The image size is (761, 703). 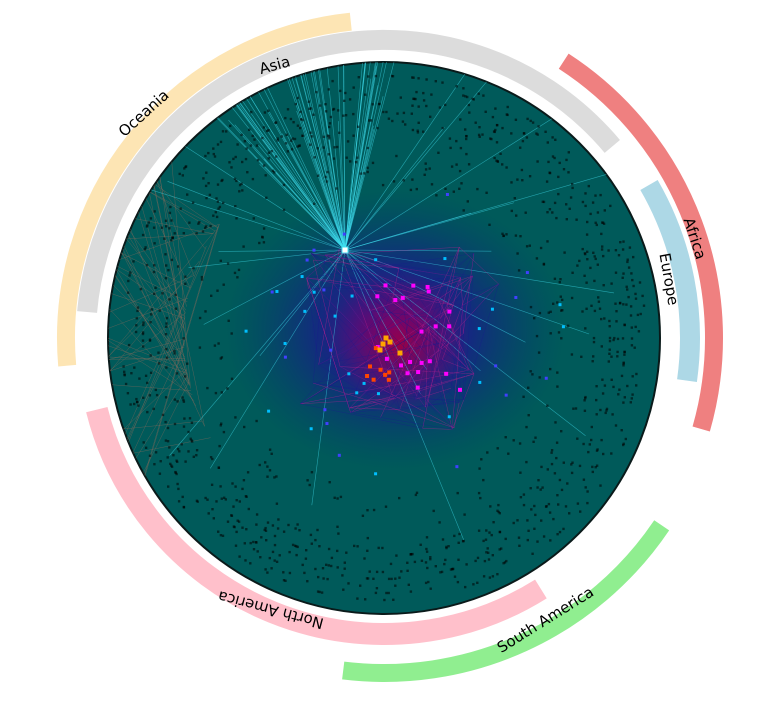 What do you see at coordinates (345, 250) in the screenshot?
I see `hub-node` at bounding box center [345, 250].